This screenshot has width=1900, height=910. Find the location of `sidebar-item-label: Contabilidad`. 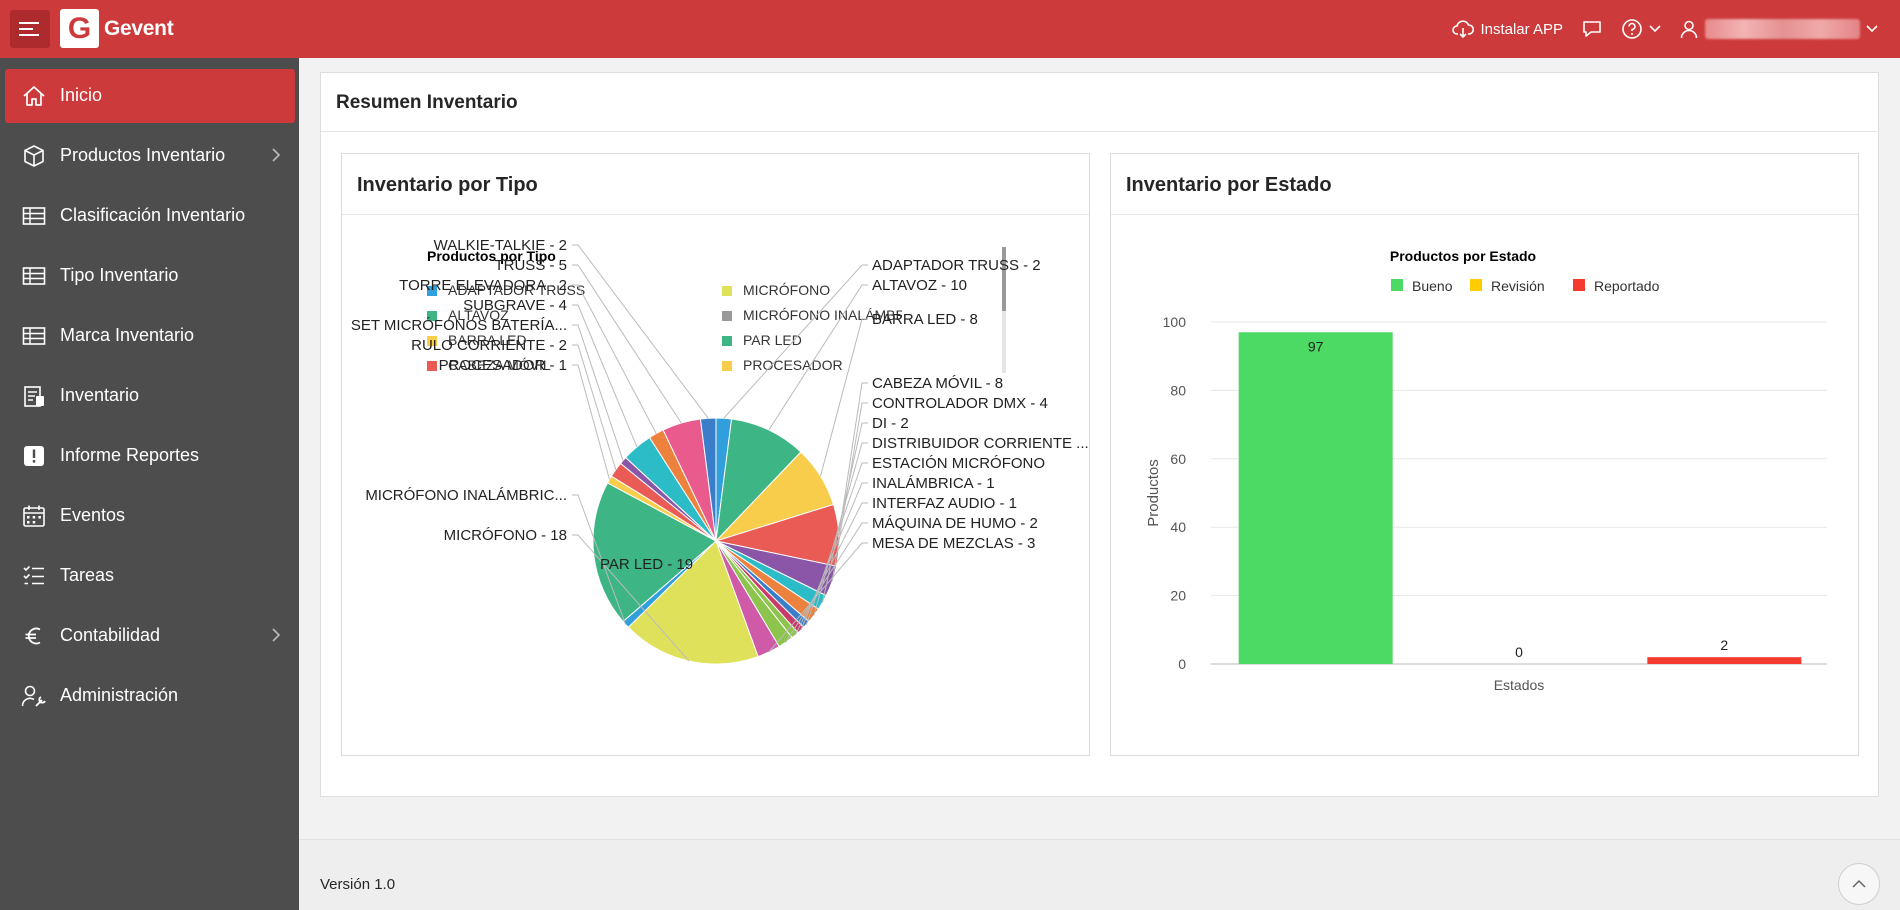

sidebar-item-label: Contabilidad is located at coordinates (110, 635).